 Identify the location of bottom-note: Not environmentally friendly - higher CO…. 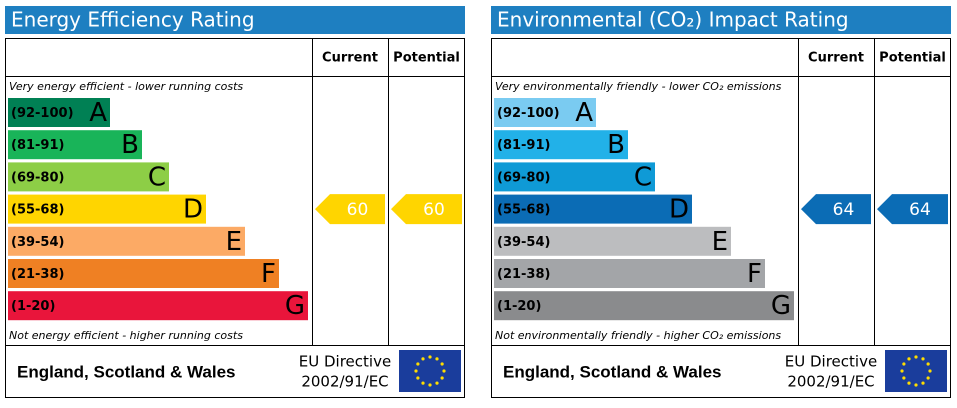
(638, 335).